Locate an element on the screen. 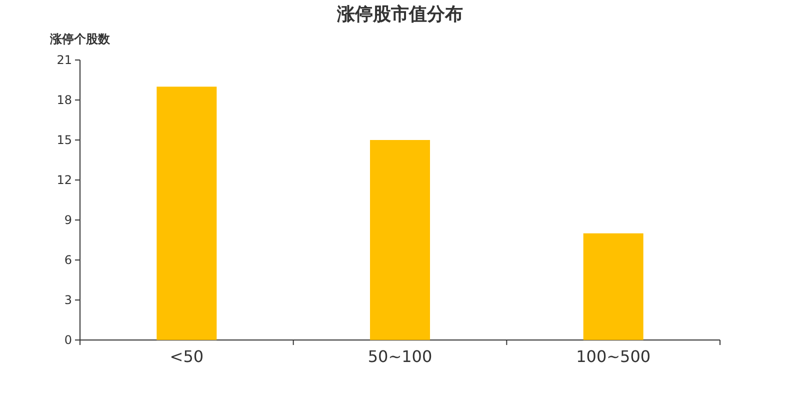  y-tick-label: 9 is located at coordinates (68, 220).